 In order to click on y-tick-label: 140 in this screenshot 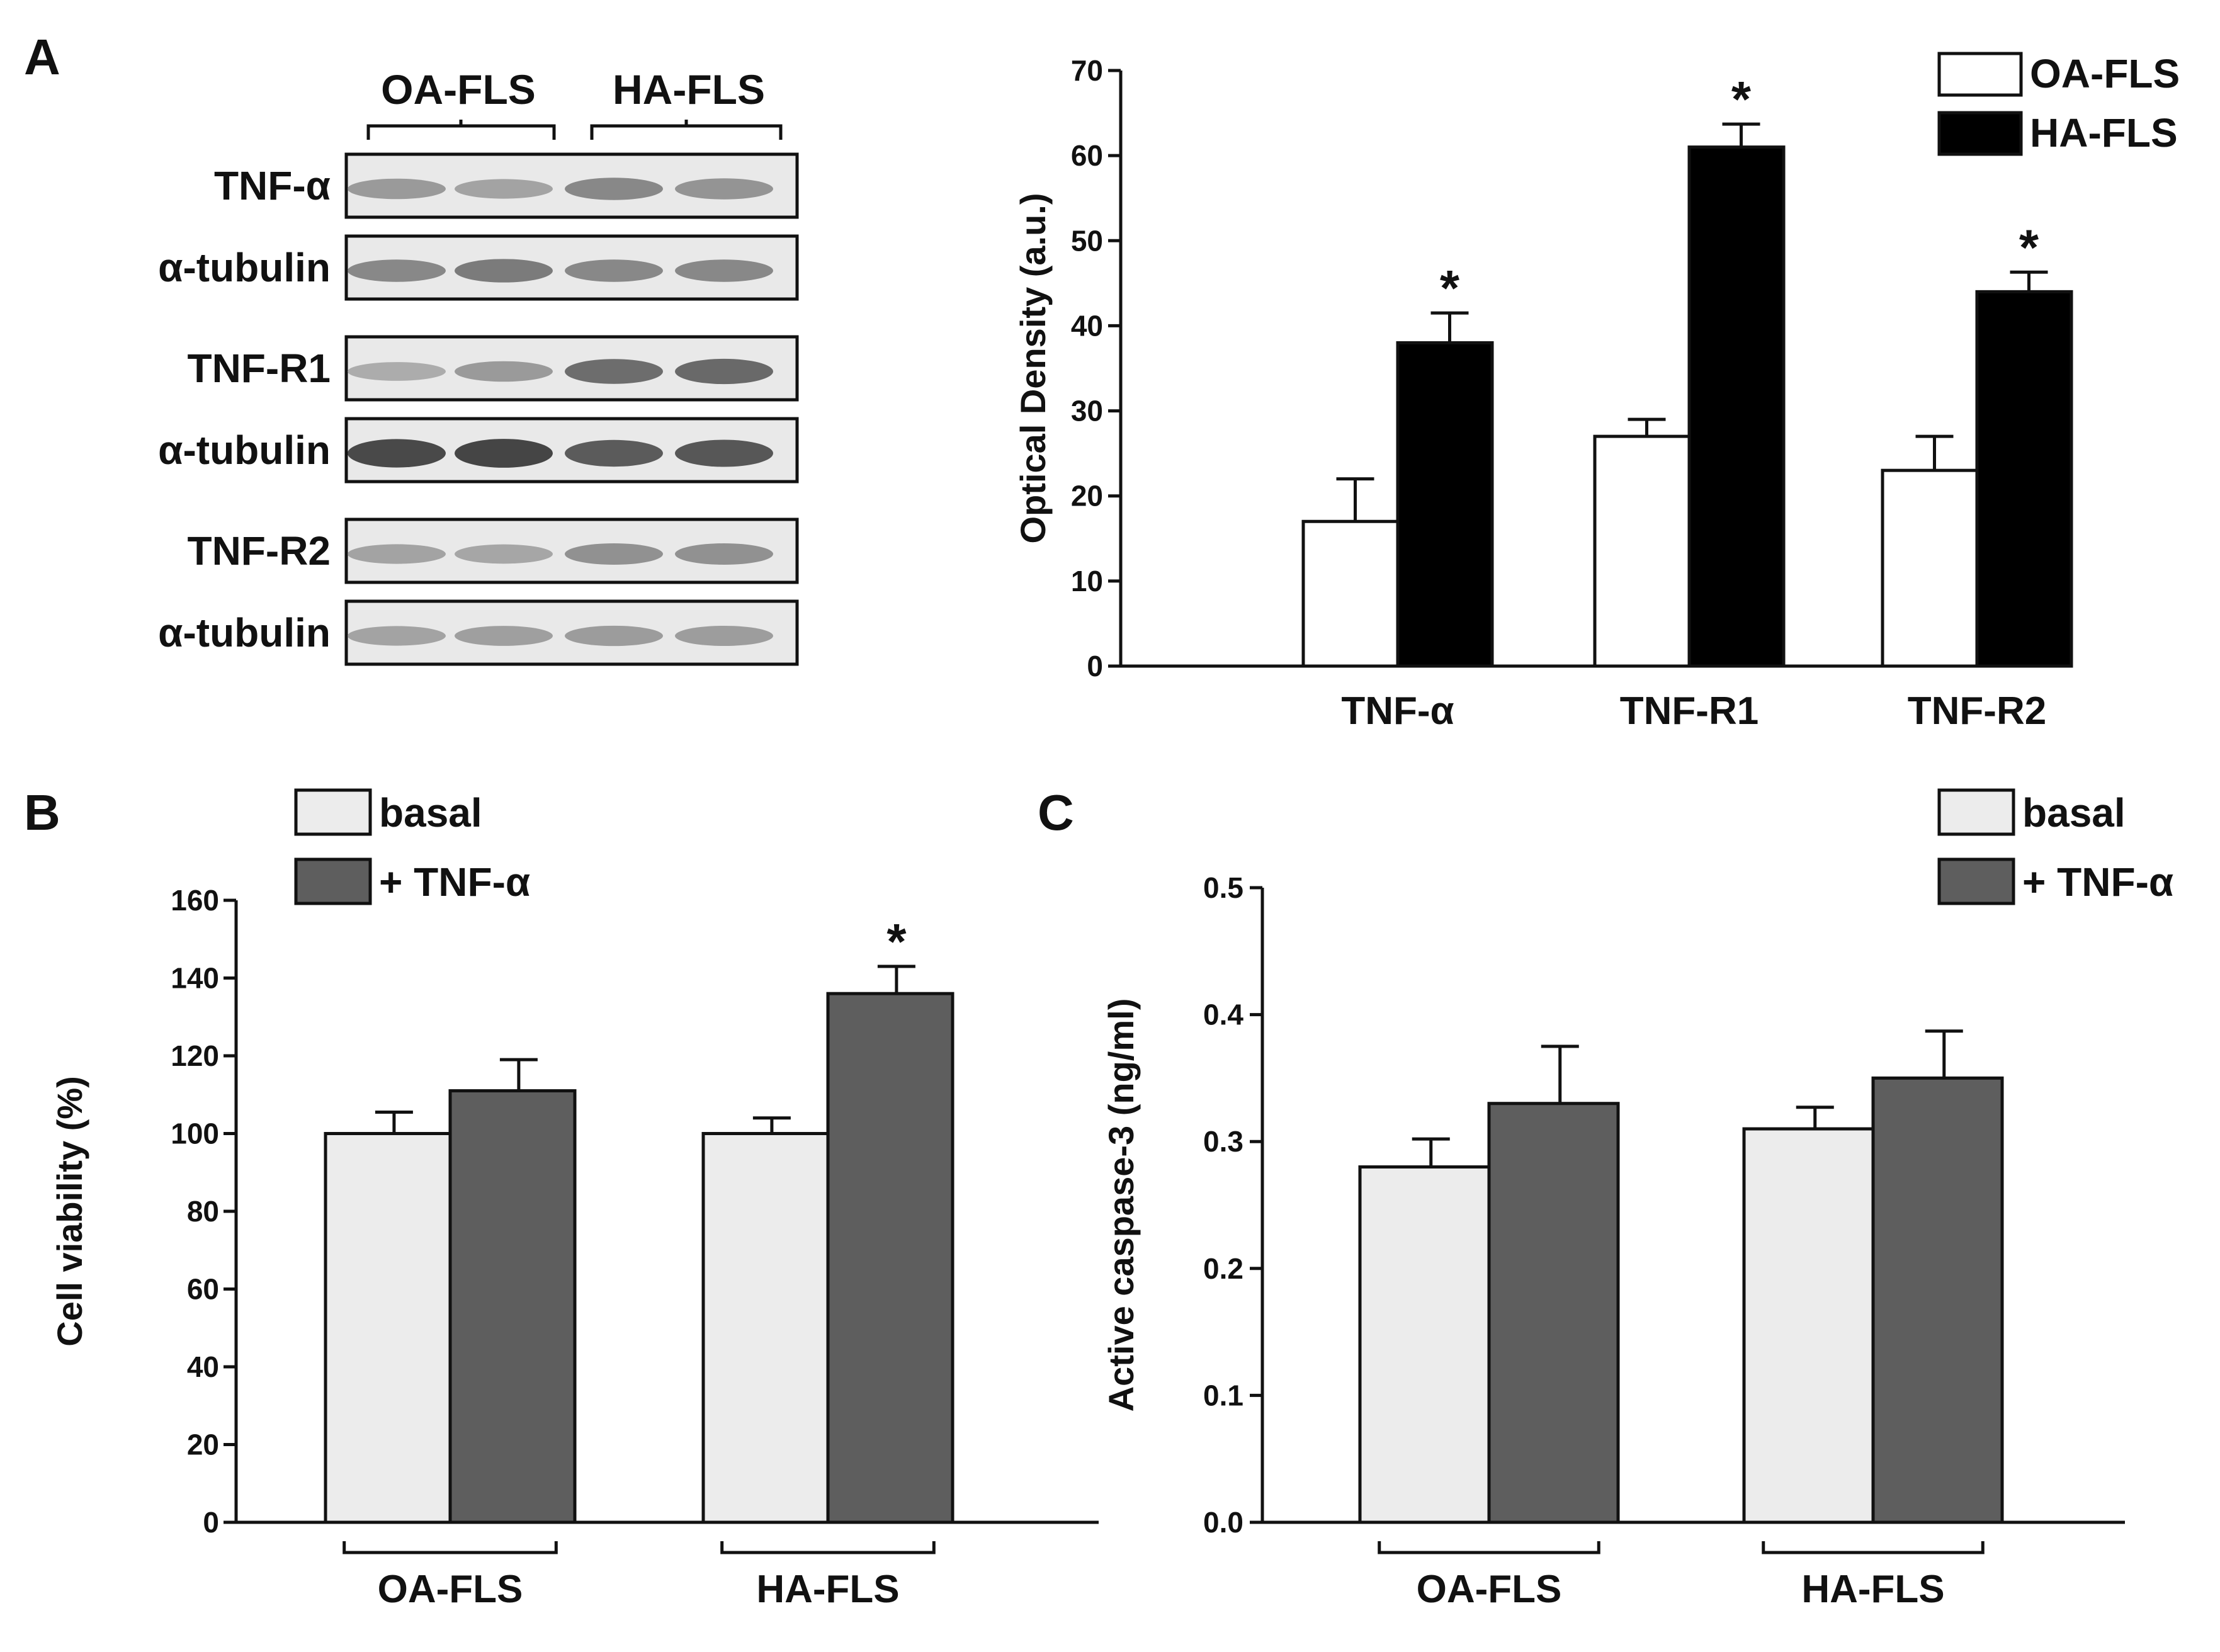, I will do `click(195, 978)`.